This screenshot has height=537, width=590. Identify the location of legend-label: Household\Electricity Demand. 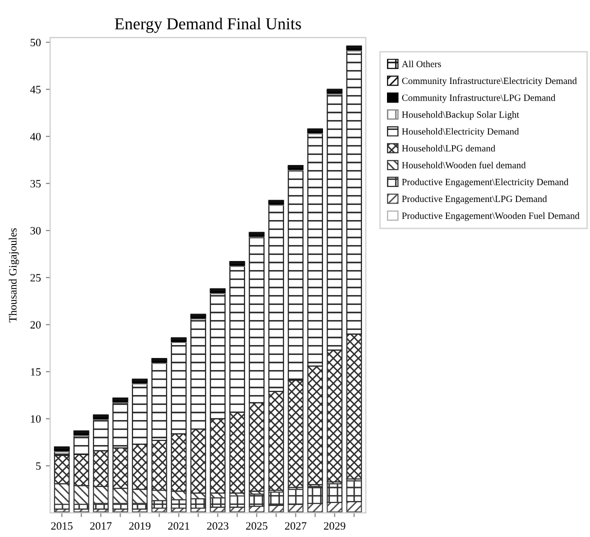
(460, 132).